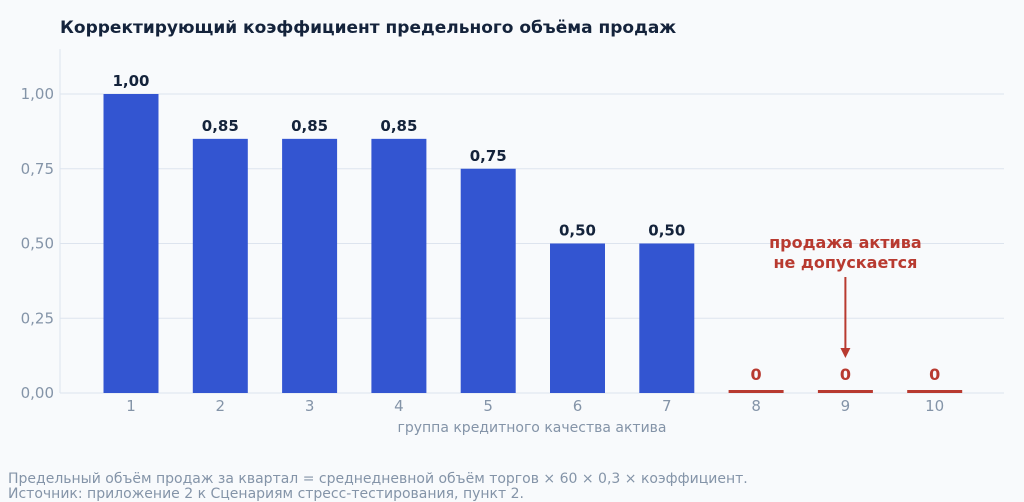  Describe the element at coordinates (756, 406) in the screenshot. I see `x-tick-label: 8` at that location.